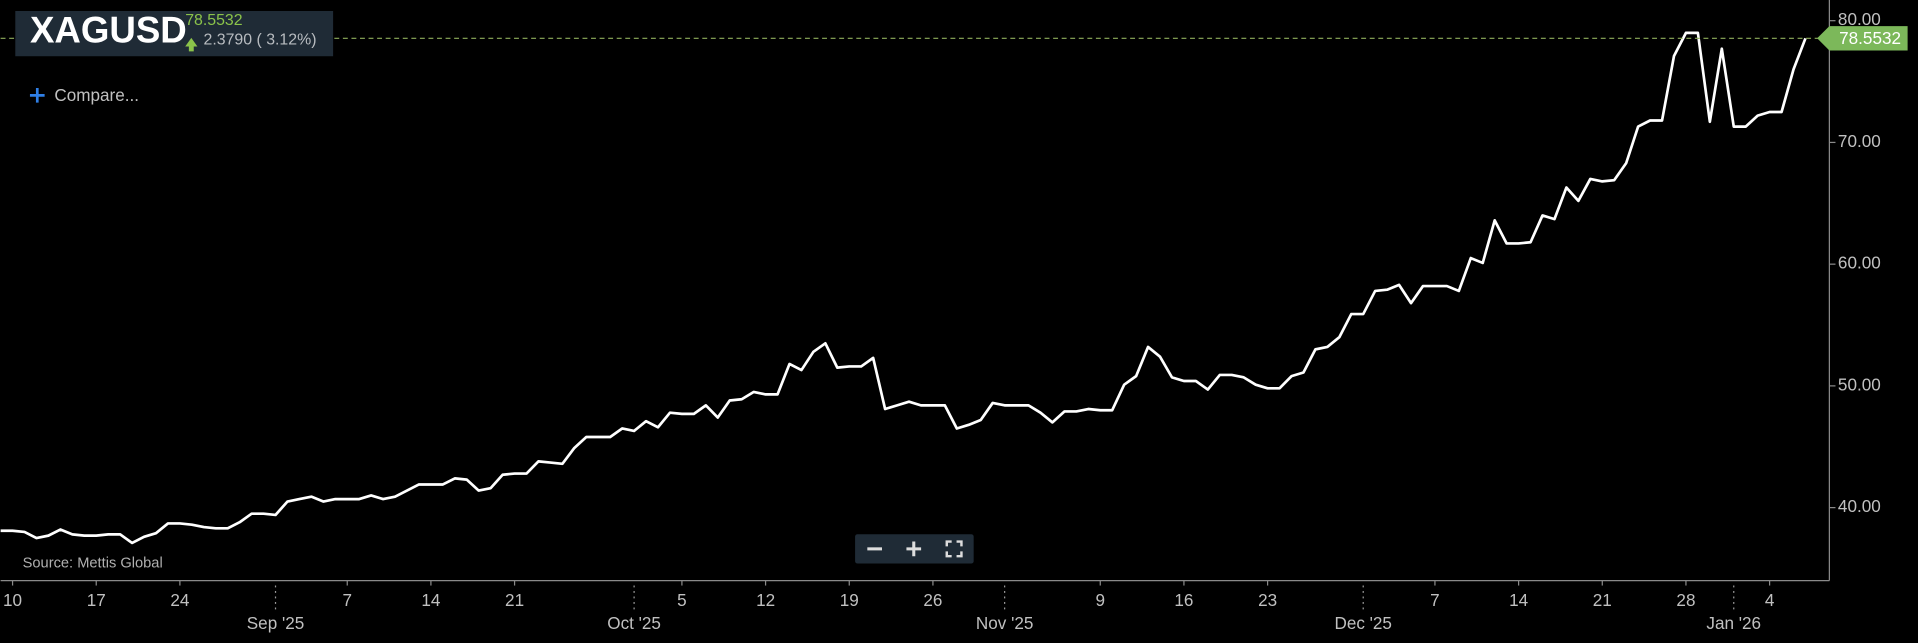 This screenshot has height=643, width=1918. I want to click on month-label: Nov '25, so click(1004, 623).